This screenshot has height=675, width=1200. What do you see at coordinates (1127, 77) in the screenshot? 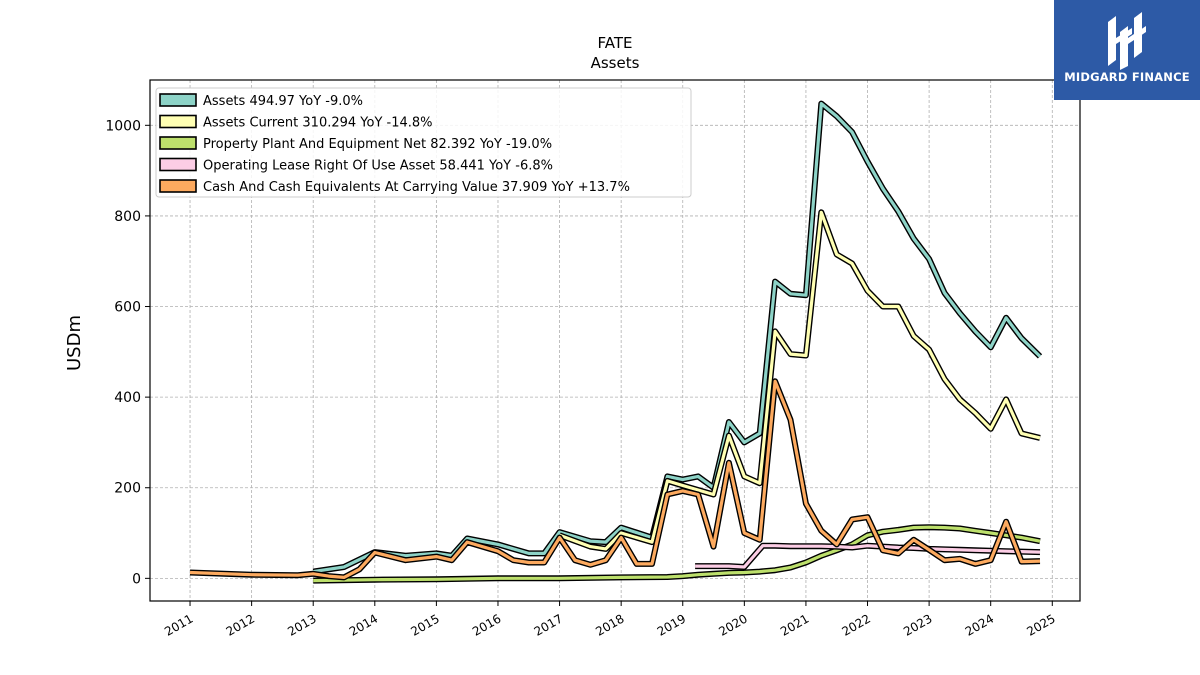
I see `brand-name: MIDGARD FINANCE` at bounding box center [1127, 77].